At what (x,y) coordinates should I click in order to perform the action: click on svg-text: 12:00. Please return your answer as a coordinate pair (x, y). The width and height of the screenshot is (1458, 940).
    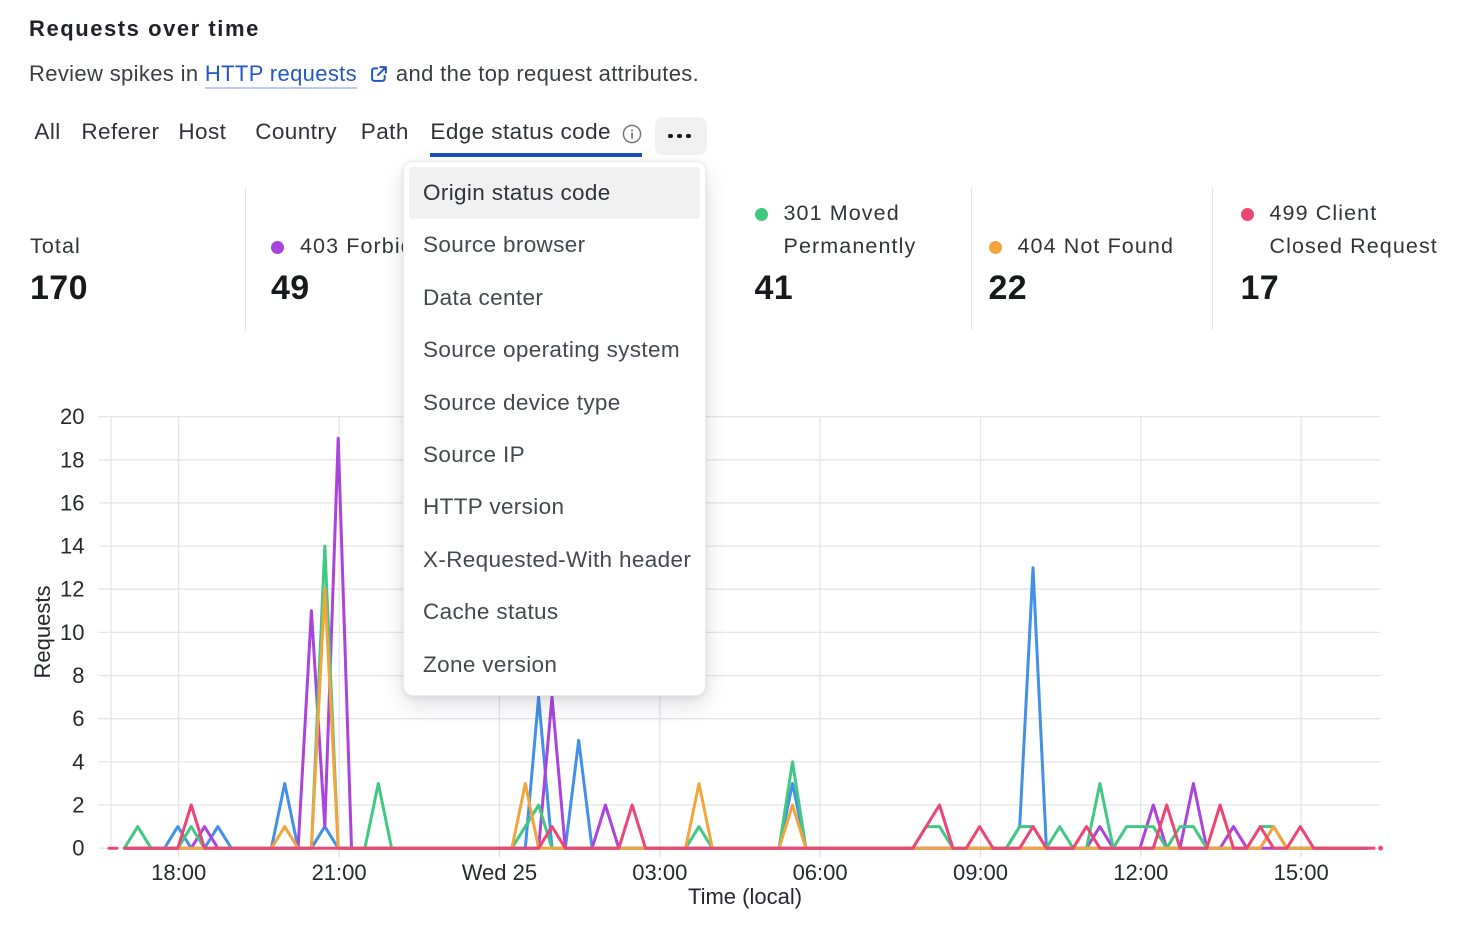
    Looking at the image, I should click on (1140, 872).